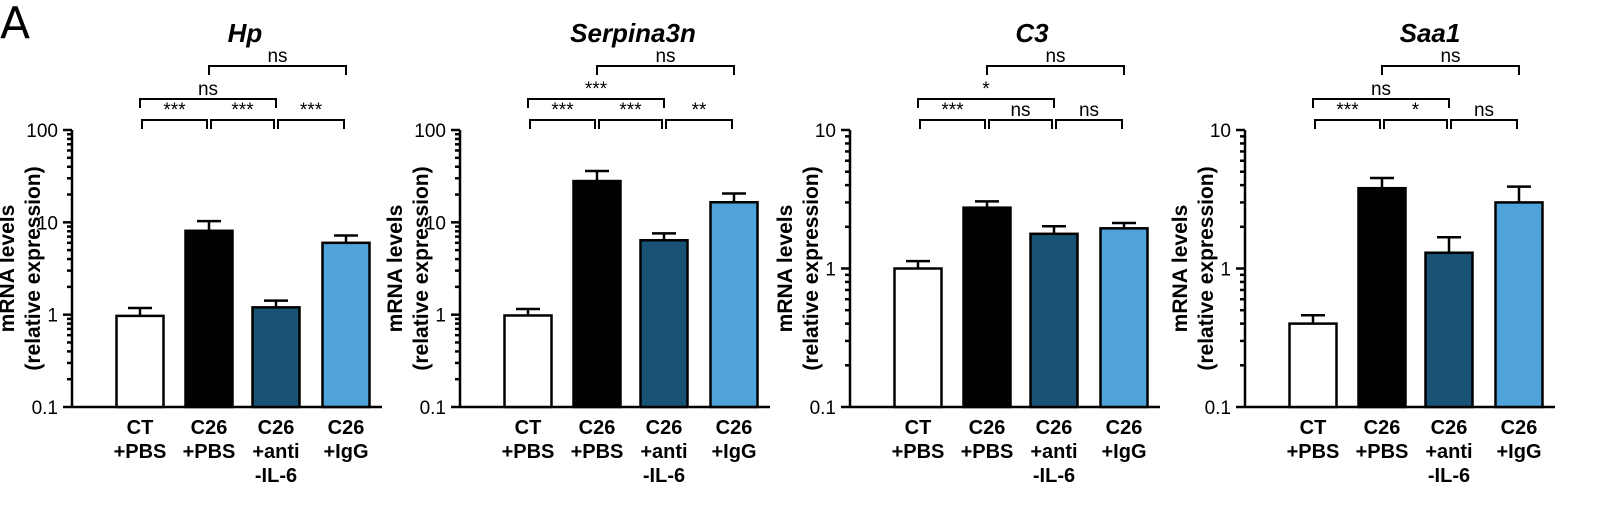 This screenshot has height=510, width=1614. What do you see at coordinates (699, 110) in the screenshot?
I see `significance-label: **` at bounding box center [699, 110].